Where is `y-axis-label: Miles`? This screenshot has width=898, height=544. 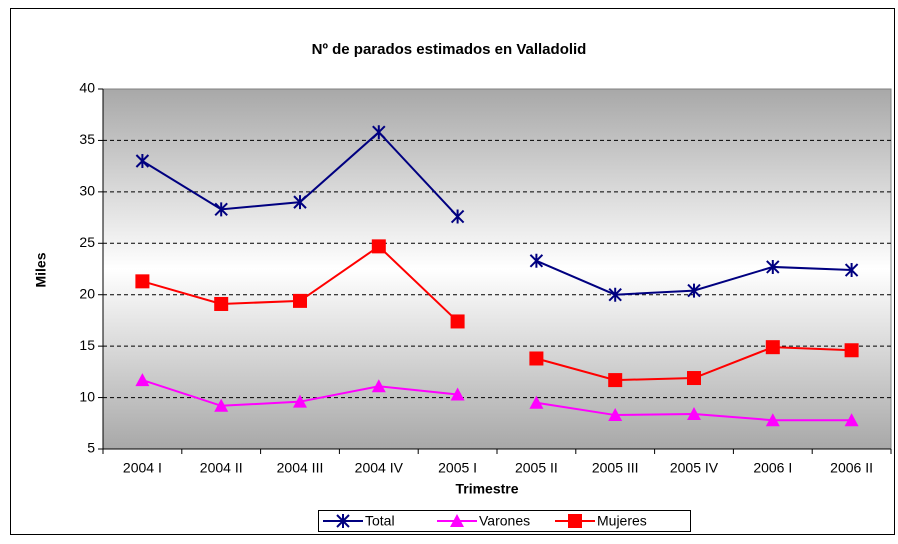
y-axis-label: Miles is located at coordinates (41, 269).